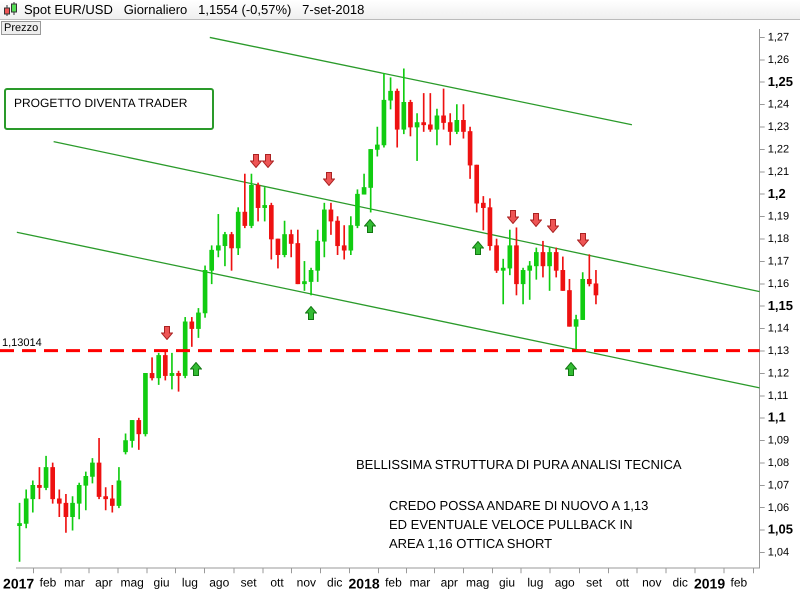  What do you see at coordinates (779, 60) in the screenshot?
I see `y-tick-label: 1,26` at bounding box center [779, 60].